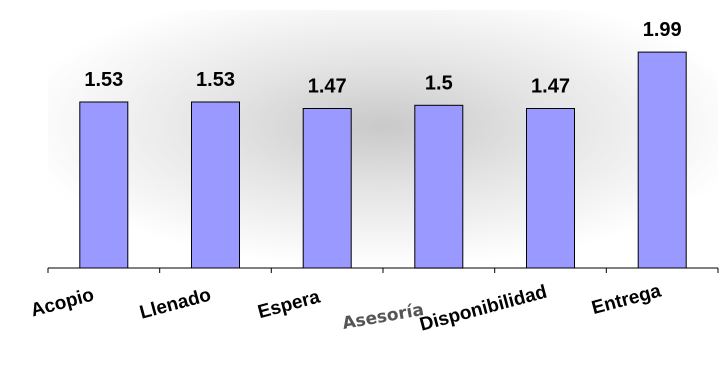 Image resolution: width=719 pixels, height=378 pixels. I want to click on value-label: 1.99, so click(662, 30).